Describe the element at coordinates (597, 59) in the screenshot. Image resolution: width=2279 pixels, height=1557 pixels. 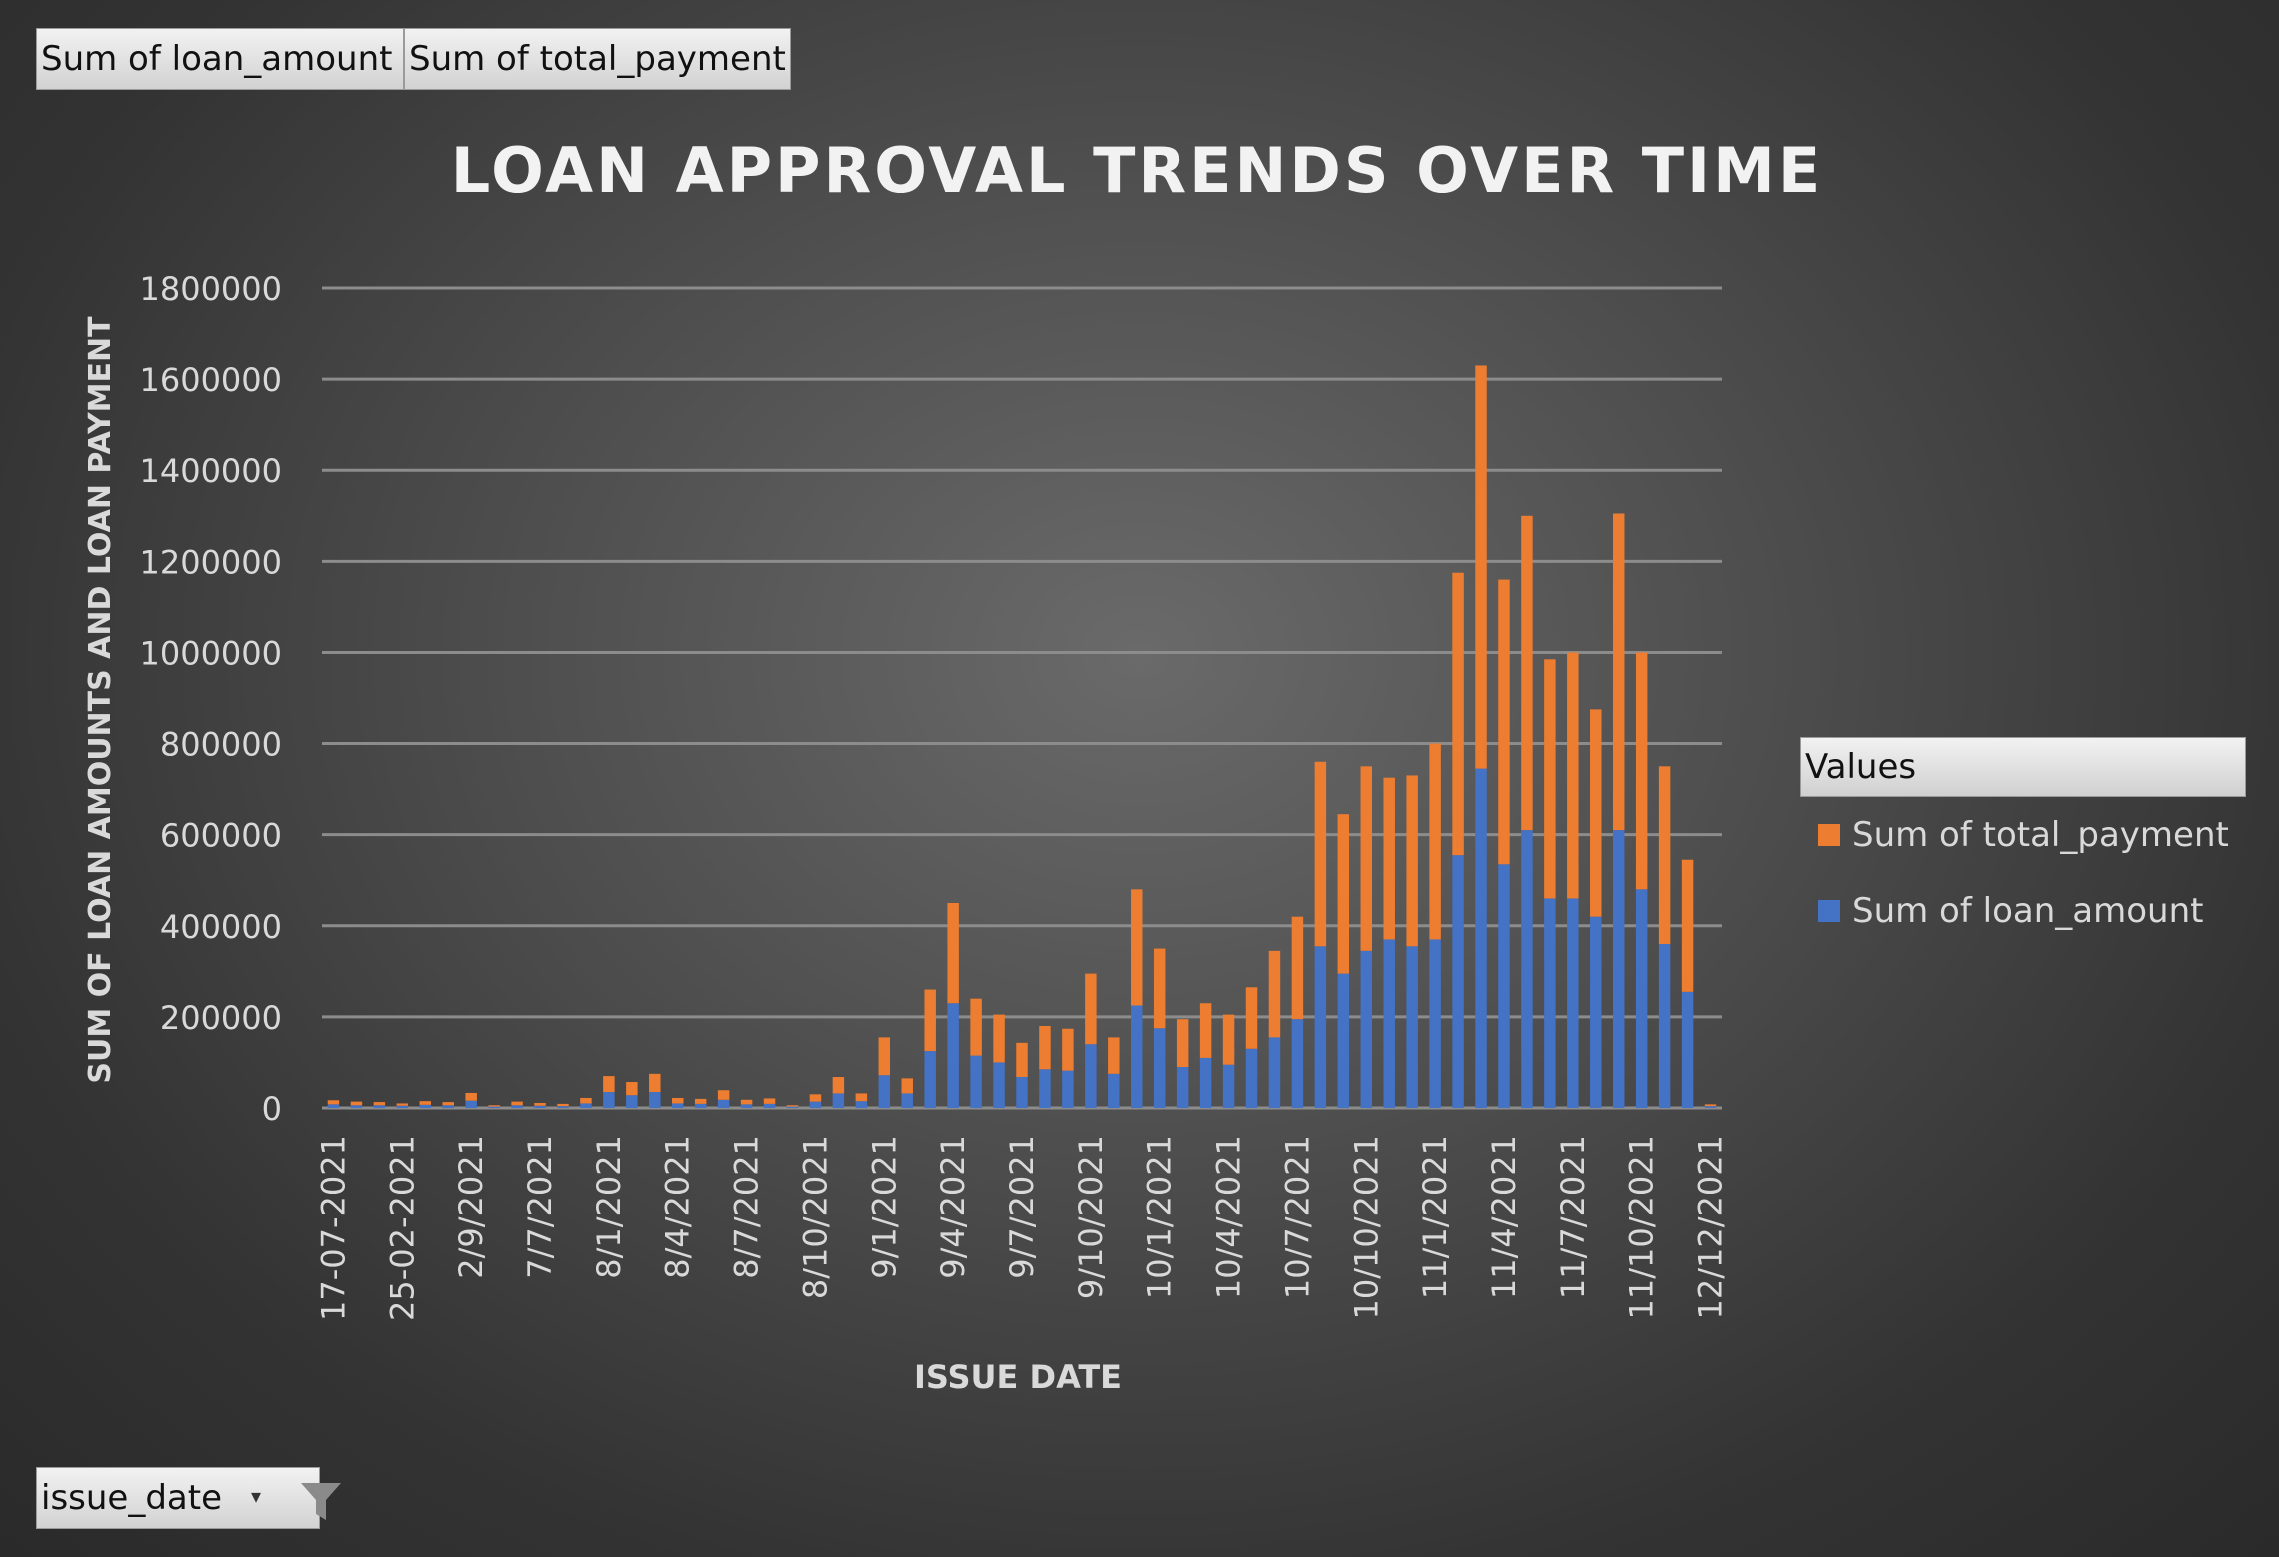
I see `sum-total-payment-field-button: Sum of total_payment` at that location.